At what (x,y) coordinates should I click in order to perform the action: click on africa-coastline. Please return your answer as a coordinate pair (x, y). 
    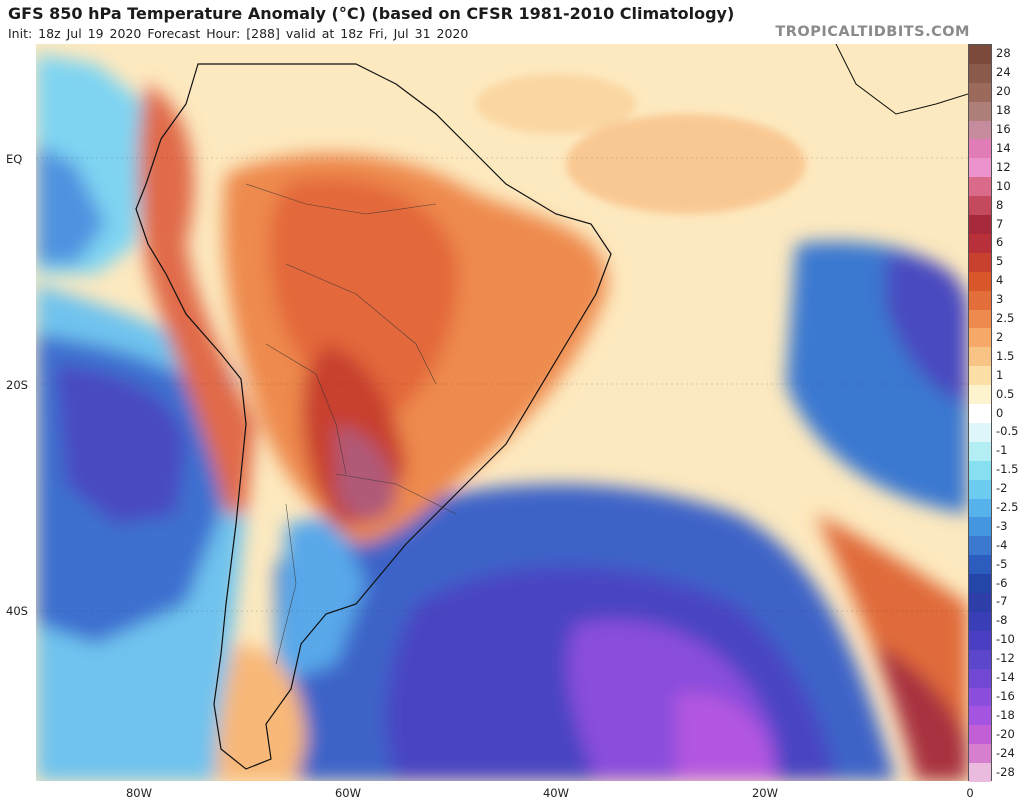
    Looking at the image, I should click on (901, 79).